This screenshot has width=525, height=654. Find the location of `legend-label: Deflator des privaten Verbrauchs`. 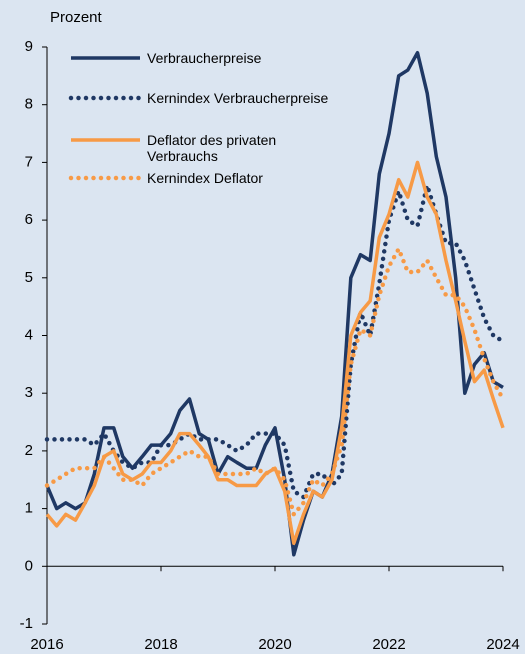

legend-label: Deflator des privaten Verbrauchs is located at coordinates (212, 148).